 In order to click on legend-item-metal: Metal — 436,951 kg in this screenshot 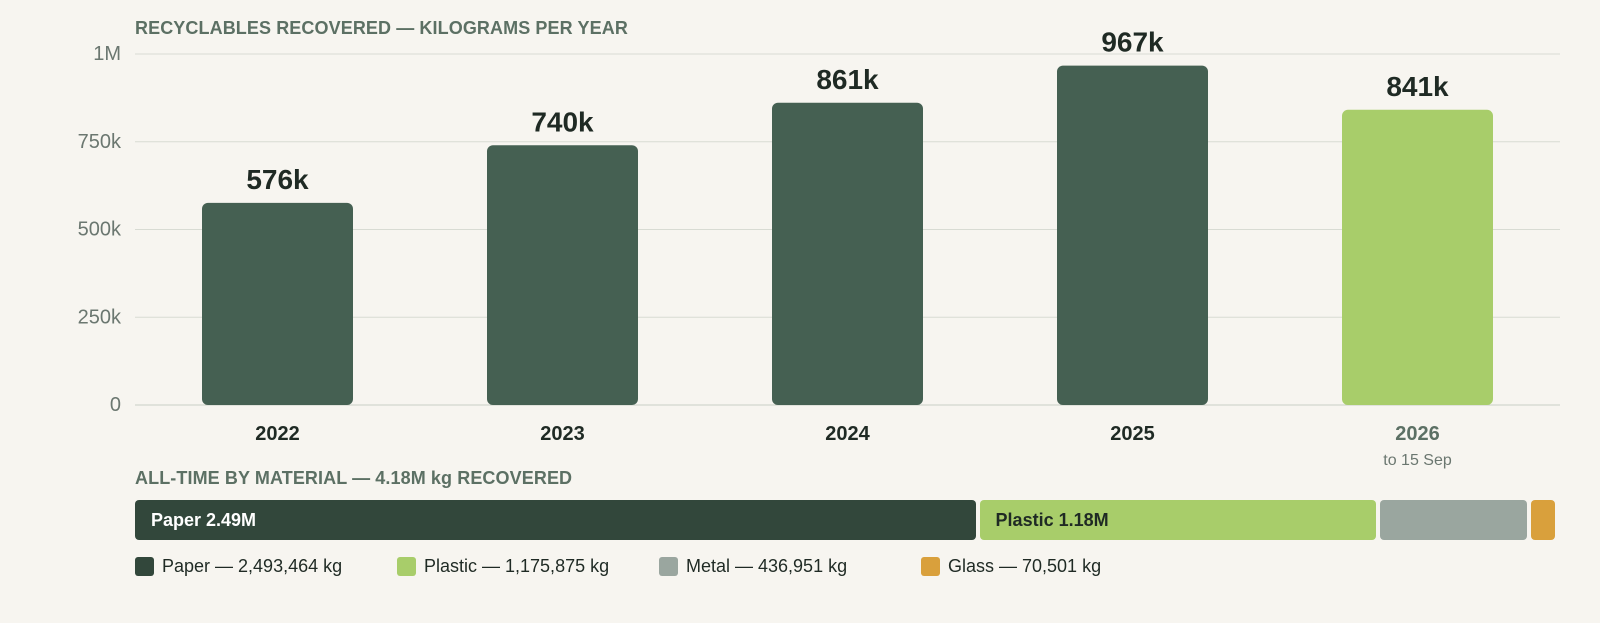, I will do `click(790, 566)`.